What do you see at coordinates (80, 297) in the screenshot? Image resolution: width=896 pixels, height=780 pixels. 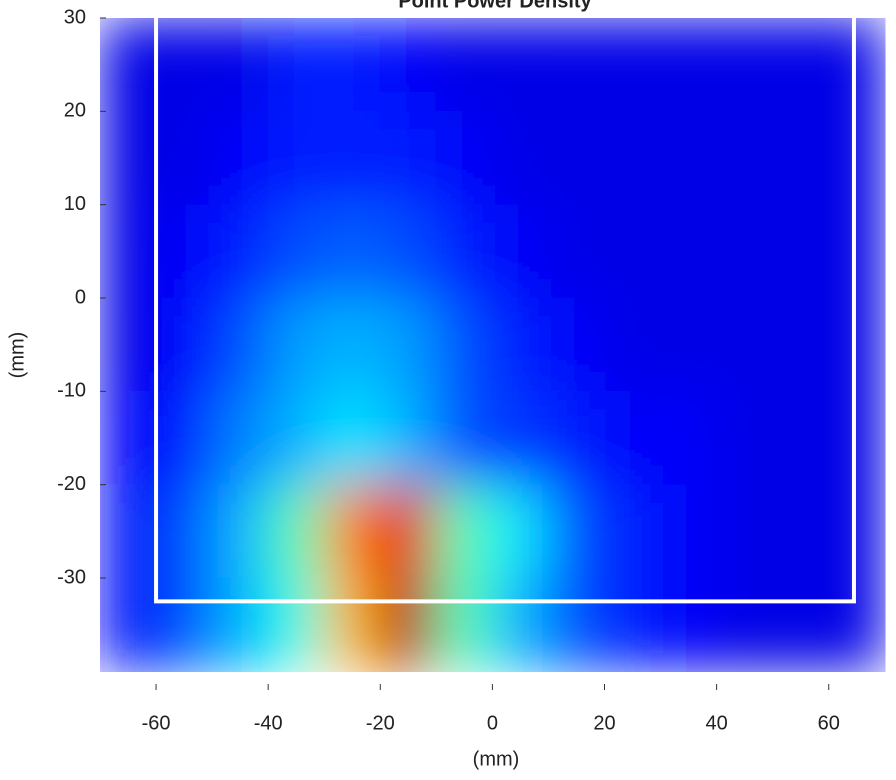 I see `y-tick-label: 0` at bounding box center [80, 297].